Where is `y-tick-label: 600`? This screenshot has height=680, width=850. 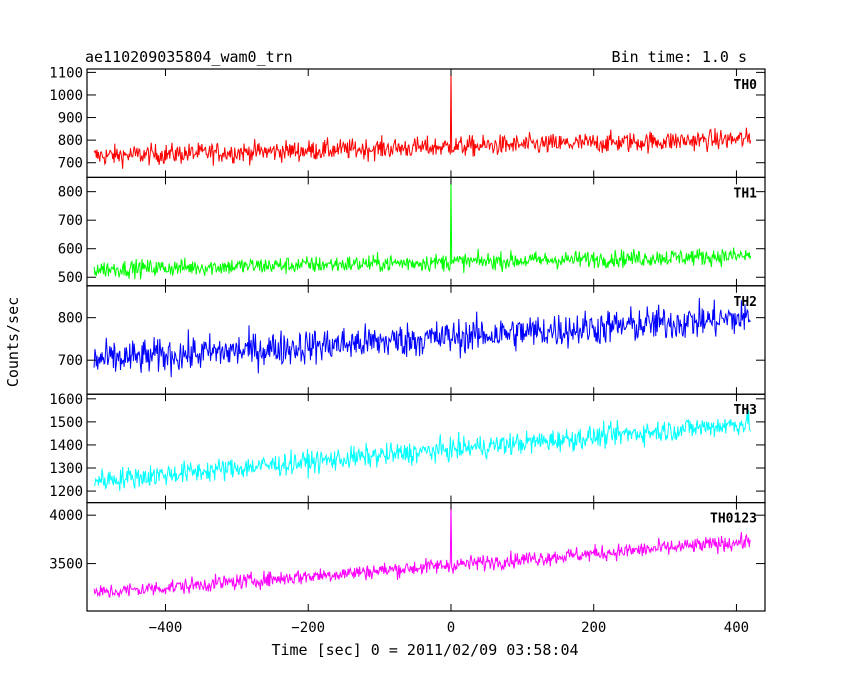 y-tick-label: 600 is located at coordinates (70, 250).